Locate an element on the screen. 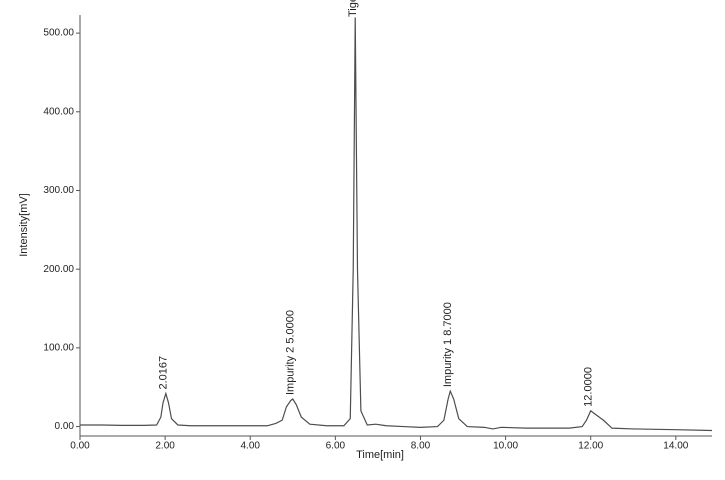  x-tick-label: 2.00 is located at coordinates (165, 446).